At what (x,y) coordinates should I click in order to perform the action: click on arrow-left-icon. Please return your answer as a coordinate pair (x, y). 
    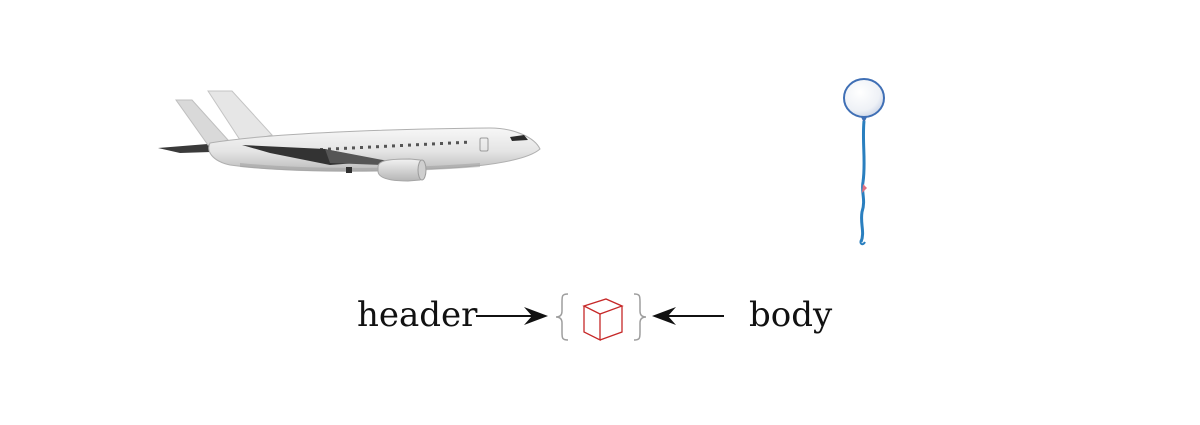
    Looking at the image, I should click on (688, 316).